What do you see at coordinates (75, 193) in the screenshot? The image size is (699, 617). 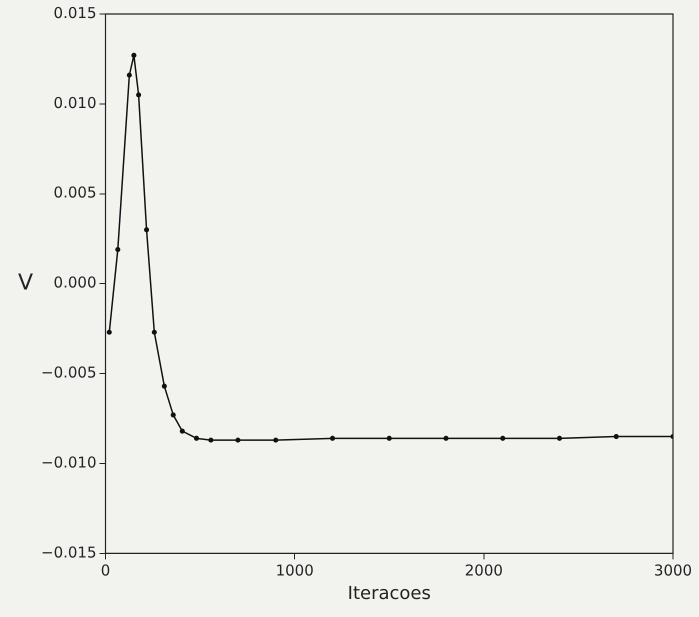 I see `y-tick-label: 0.005` at bounding box center [75, 193].